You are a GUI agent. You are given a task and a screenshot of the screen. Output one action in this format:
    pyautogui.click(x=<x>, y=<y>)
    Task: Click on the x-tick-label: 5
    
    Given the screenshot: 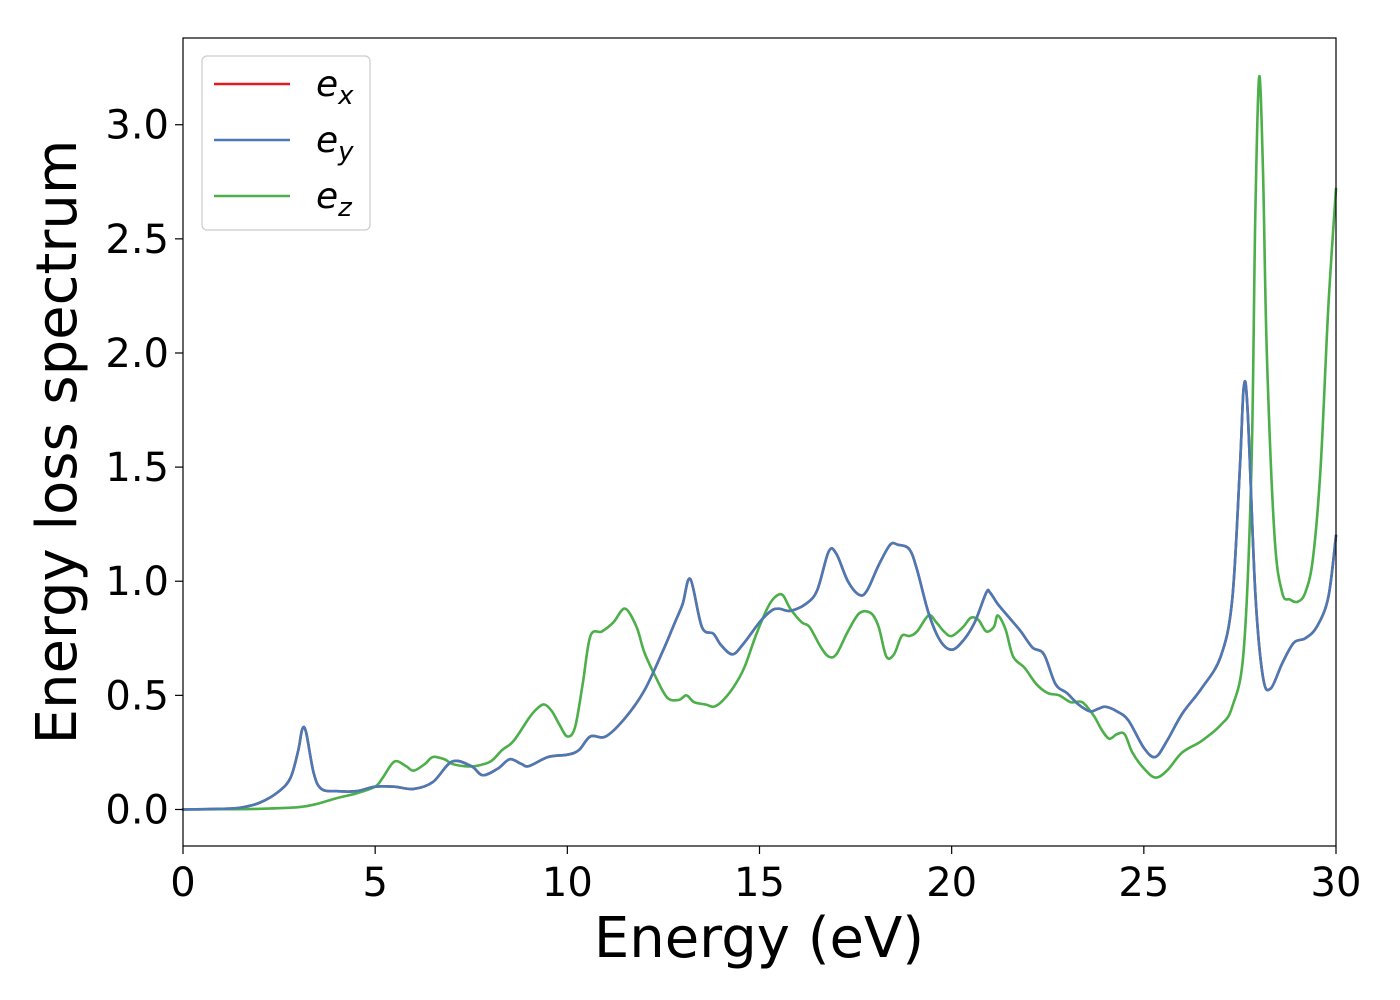 What is the action you would take?
    pyautogui.click(x=374, y=883)
    